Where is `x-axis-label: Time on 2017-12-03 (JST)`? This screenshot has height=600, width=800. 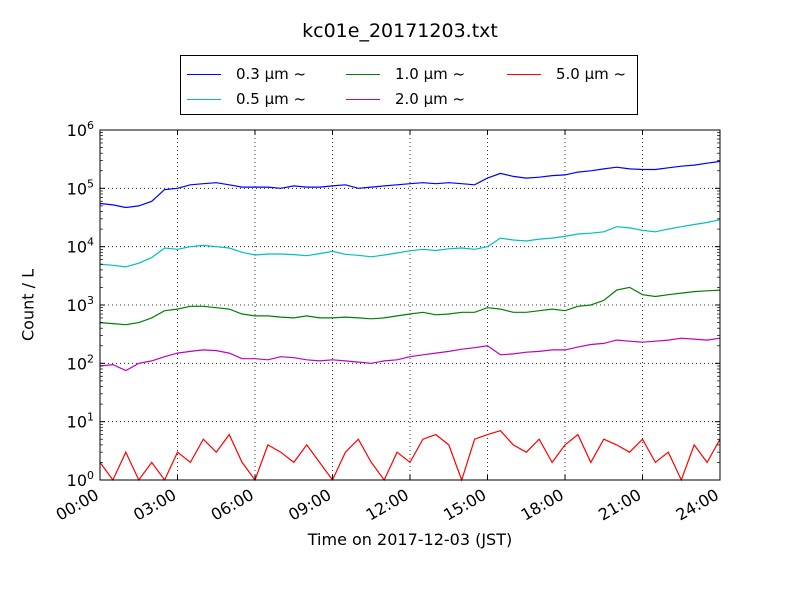 x-axis-label: Time on 2017-12-03 (JST) is located at coordinates (410, 539).